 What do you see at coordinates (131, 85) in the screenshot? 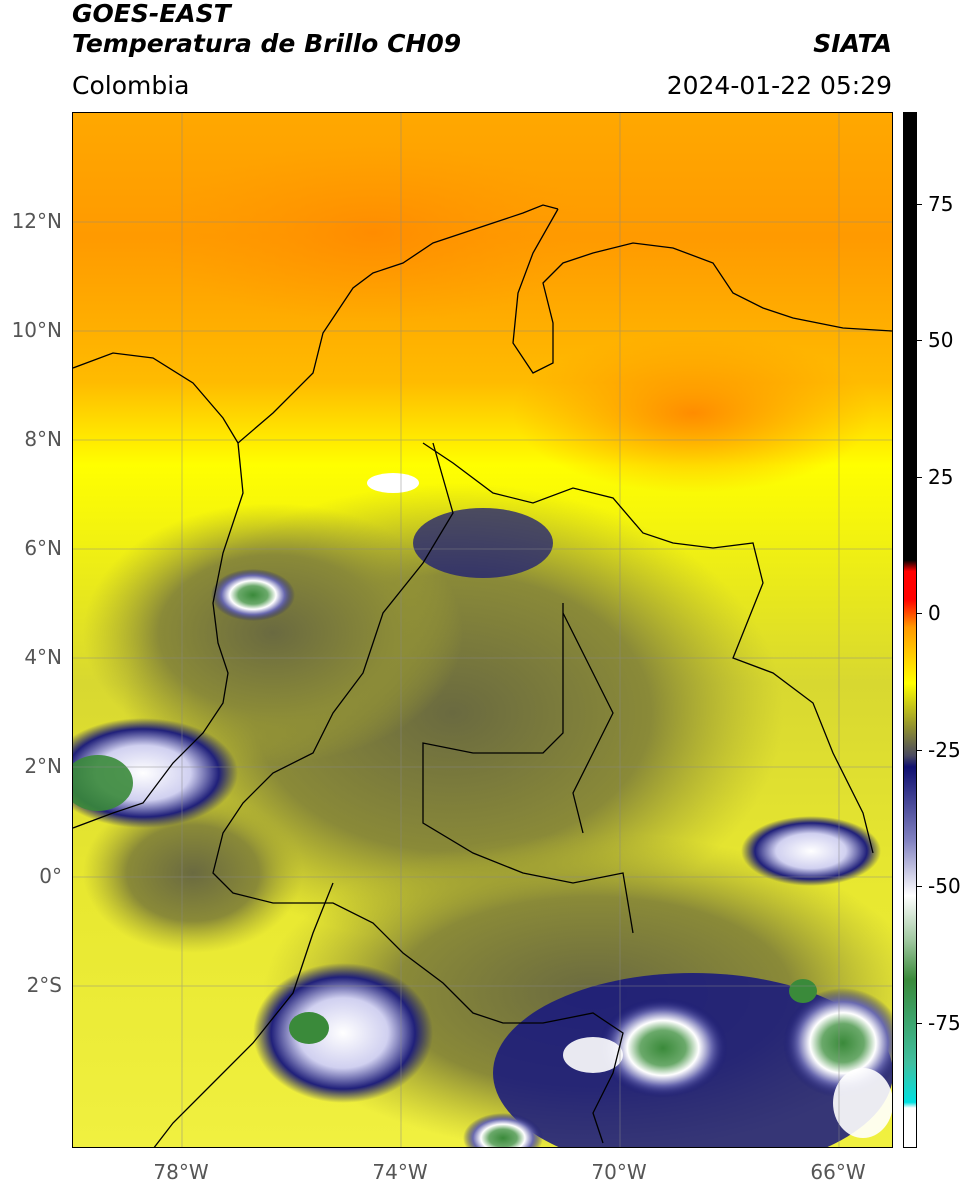
I see `region-label: Colombia` at bounding box center [131, 85].